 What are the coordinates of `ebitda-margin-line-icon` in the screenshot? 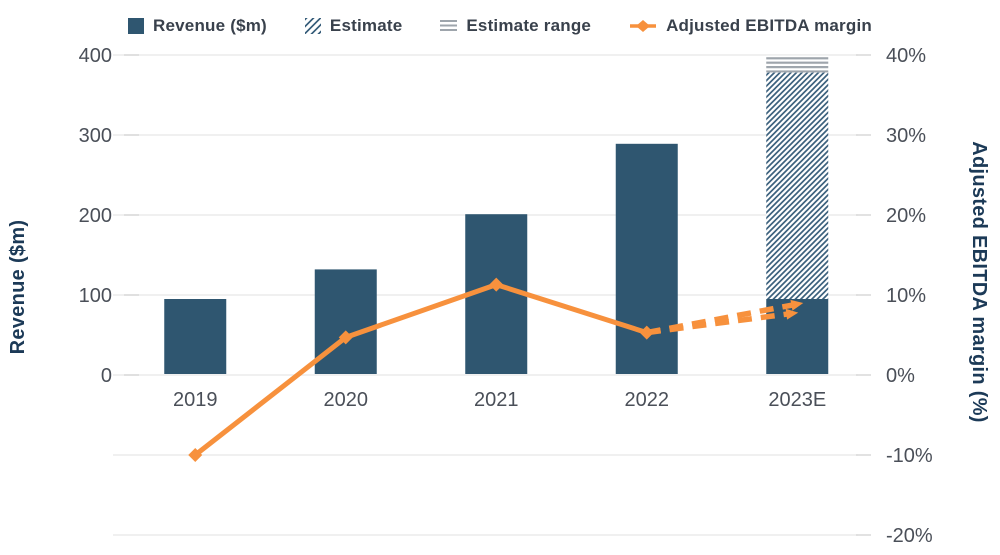 It's located at (643, 26).